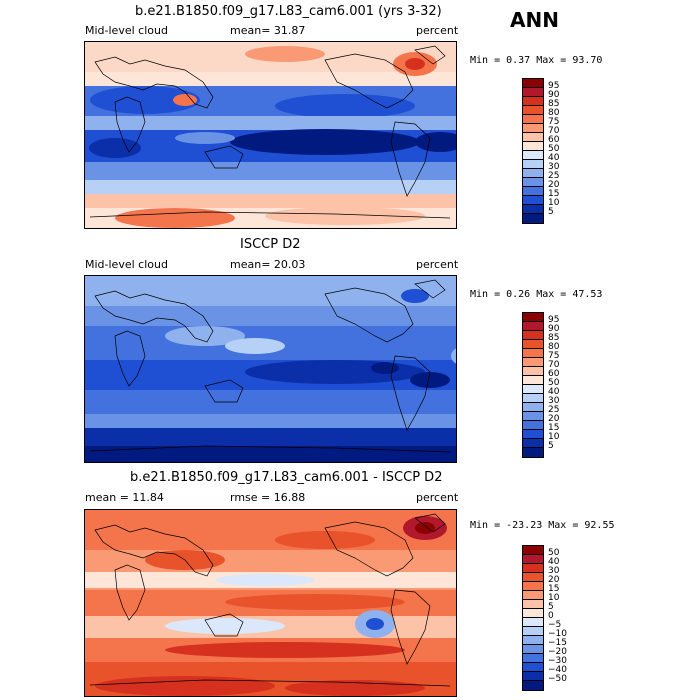 This screenshot has height=700, width=700. I want to click on panel-2-units: percent, so click(437, 264).